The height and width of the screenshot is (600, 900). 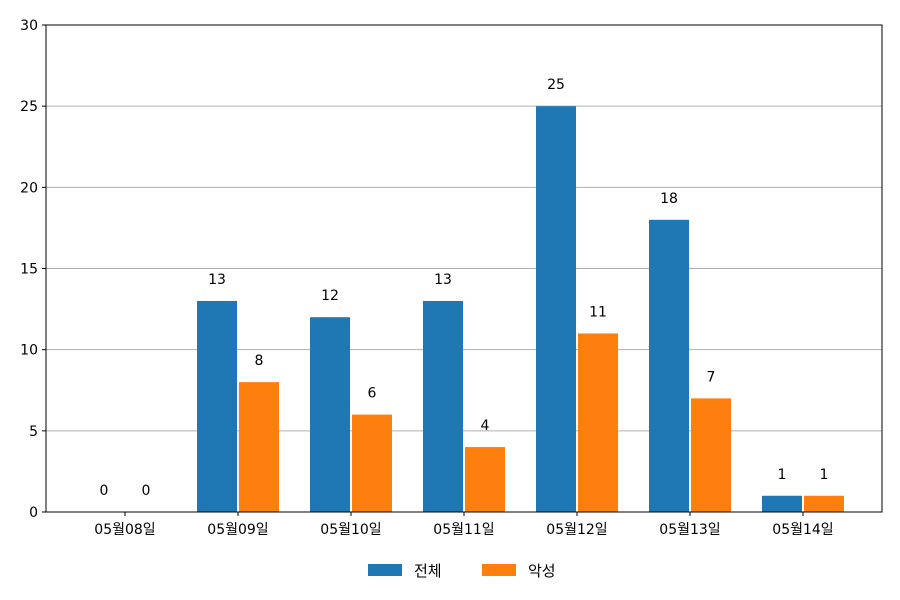 What do you see at coordinates (485, 426) in the screenshot?
I see `data-label: 4` at bounding box center [485, 426].